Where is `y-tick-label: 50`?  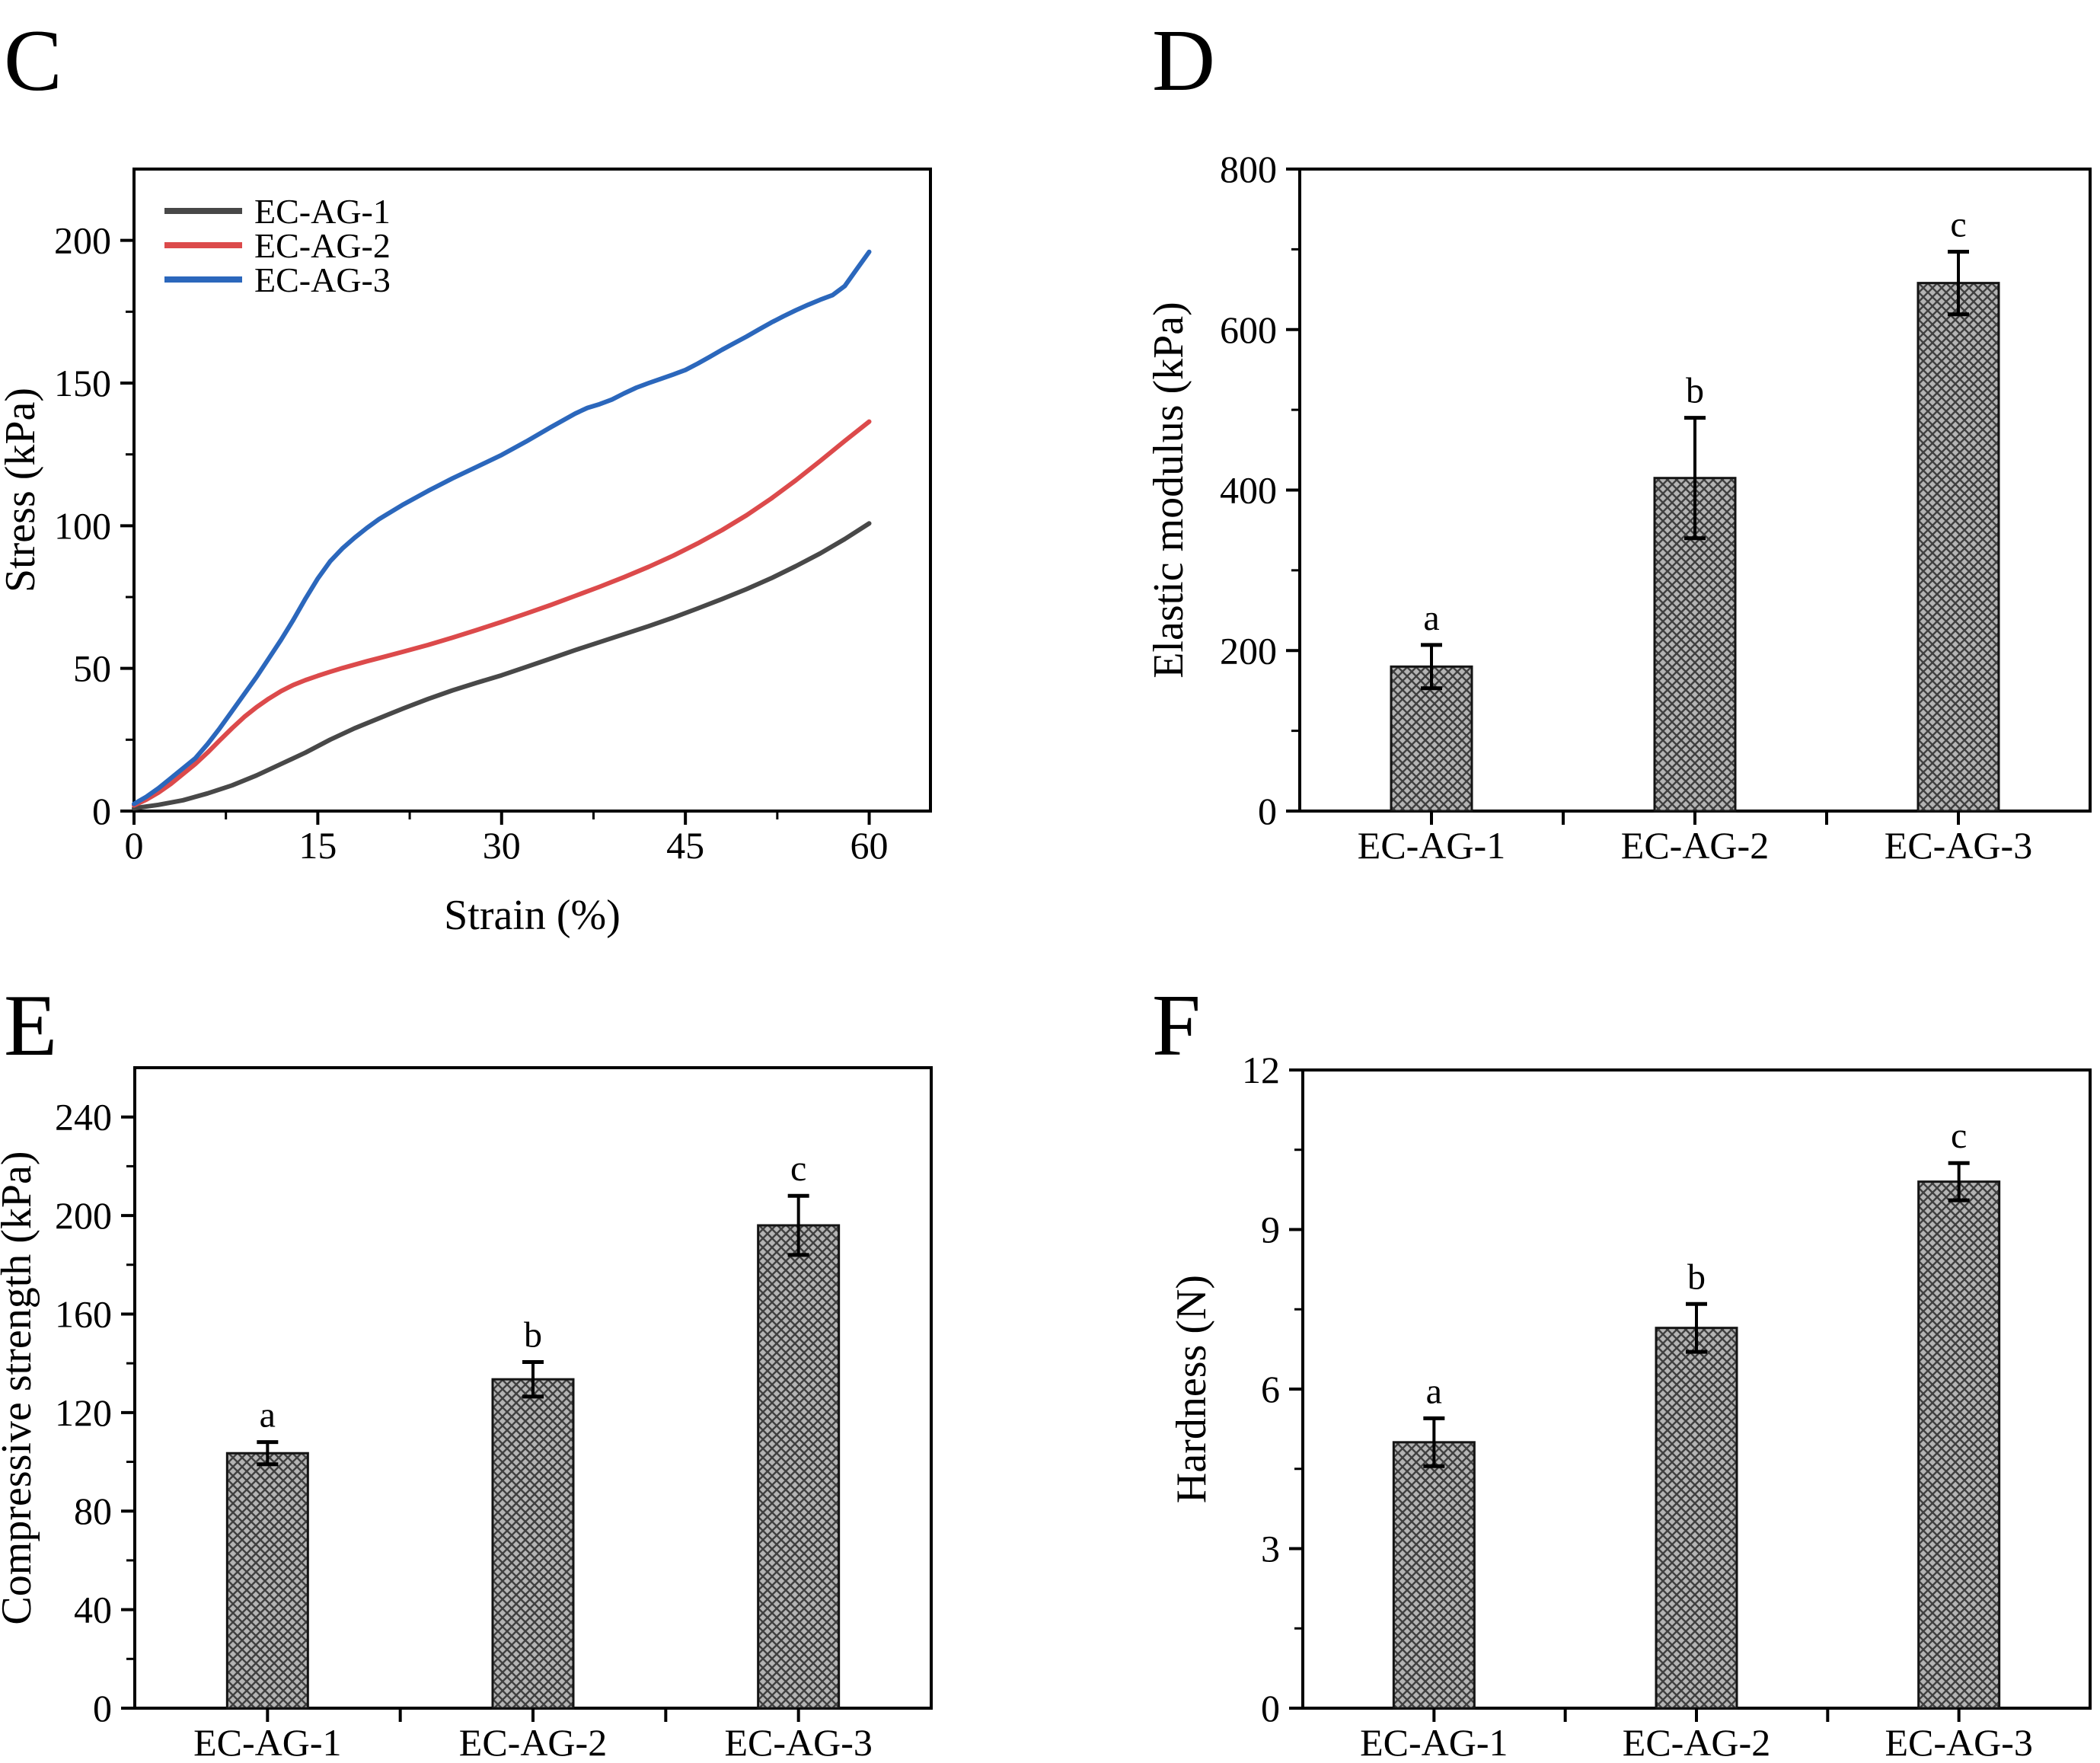 y-tick-label: 50 is located at coordinates (92, 668).